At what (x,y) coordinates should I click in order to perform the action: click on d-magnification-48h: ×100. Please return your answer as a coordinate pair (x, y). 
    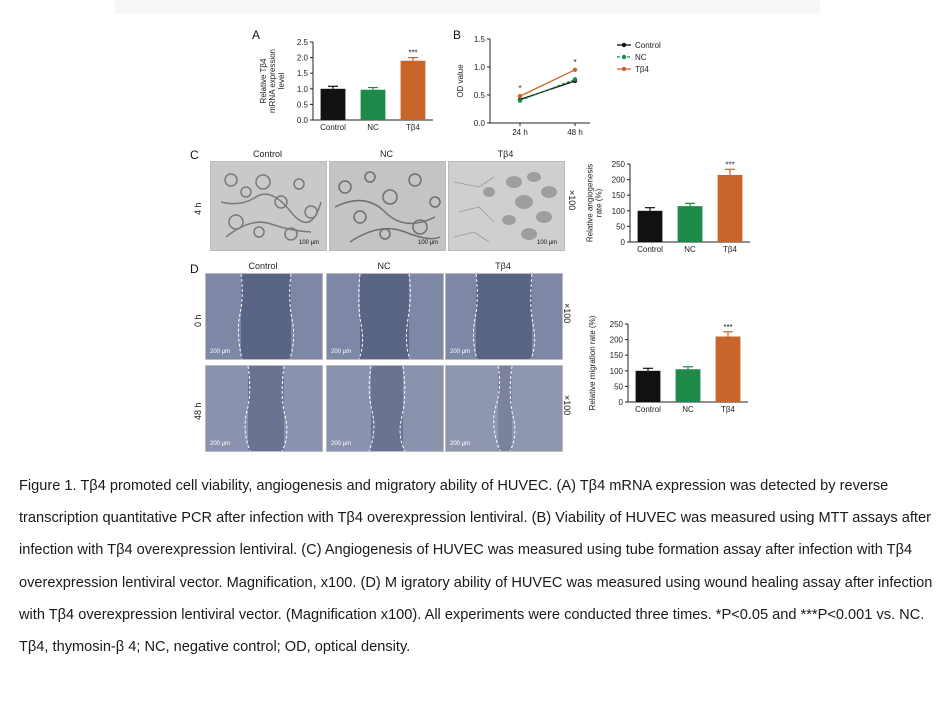
    Looking at the image, I should click on (567, 405).